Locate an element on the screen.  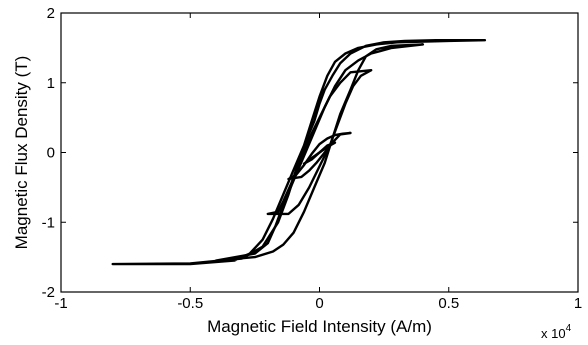
x-tick-label: -1 is located at coordinates (60, 303).